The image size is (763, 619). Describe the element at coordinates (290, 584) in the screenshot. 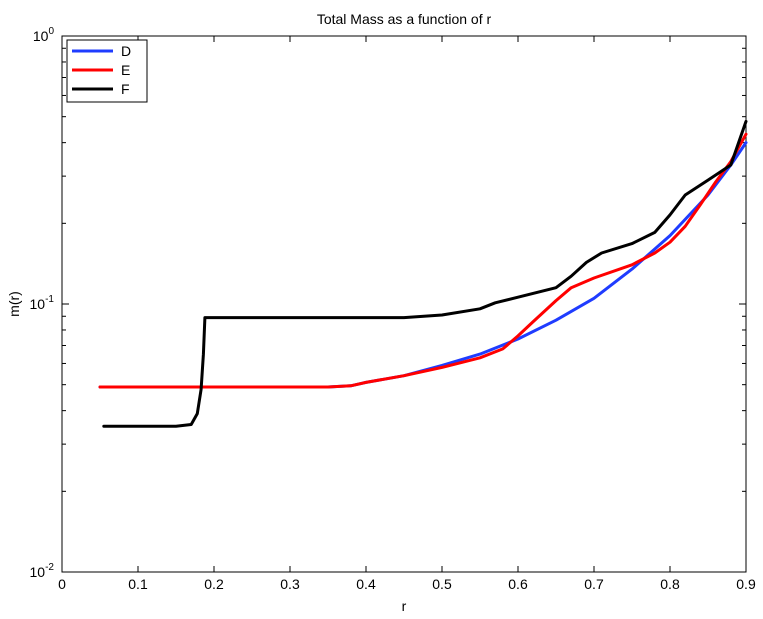

I see `x-tick-label: 0.3` at that location.